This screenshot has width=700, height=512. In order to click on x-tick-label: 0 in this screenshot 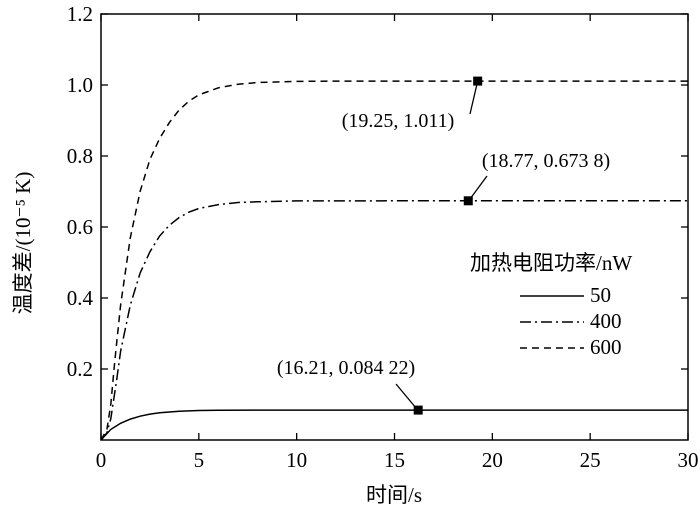, I will do `click(101, 460)`.